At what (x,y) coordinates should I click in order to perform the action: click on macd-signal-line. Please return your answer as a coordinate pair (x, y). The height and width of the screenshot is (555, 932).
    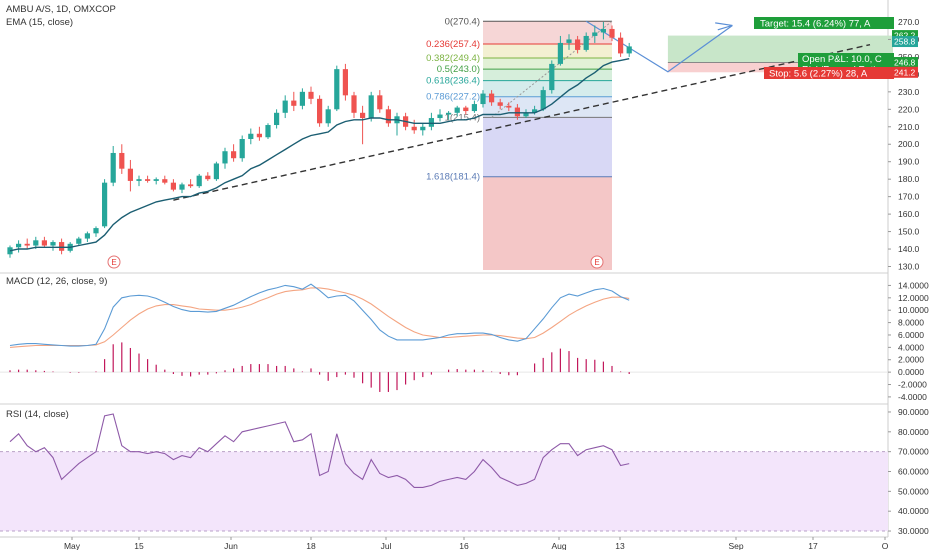
    Looking at the image, I should click on (319, 317).